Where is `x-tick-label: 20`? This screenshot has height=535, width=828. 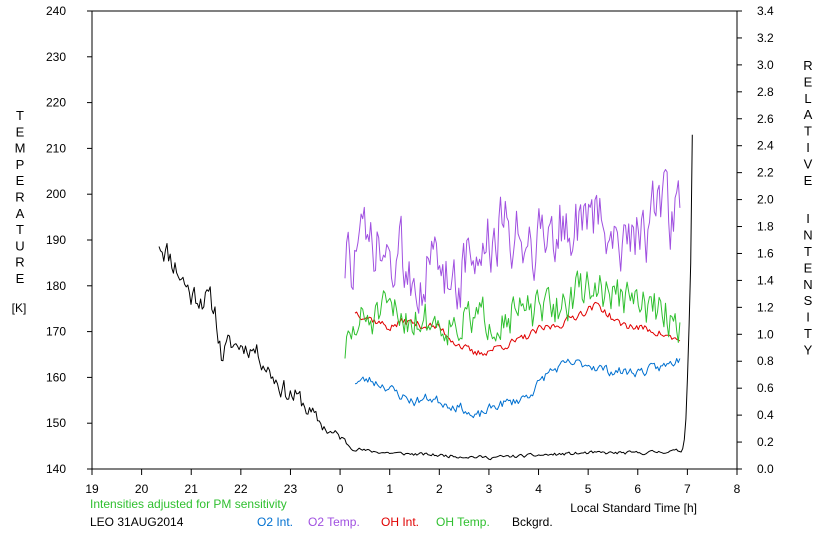
x-tick-label: 20 is located at coordinates (142, 489).